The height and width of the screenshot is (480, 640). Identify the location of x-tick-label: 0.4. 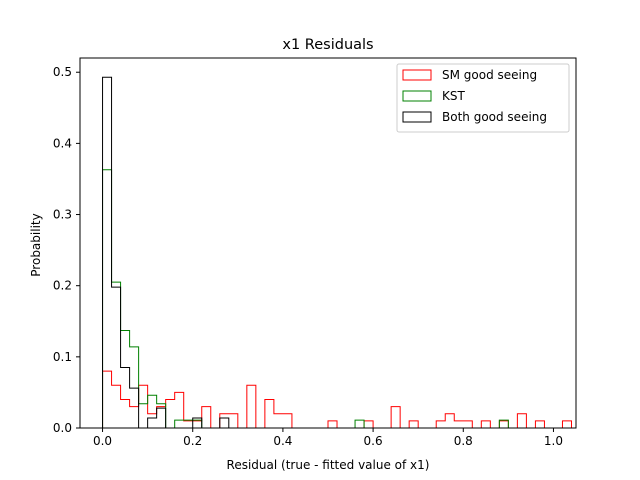
(282, 441).